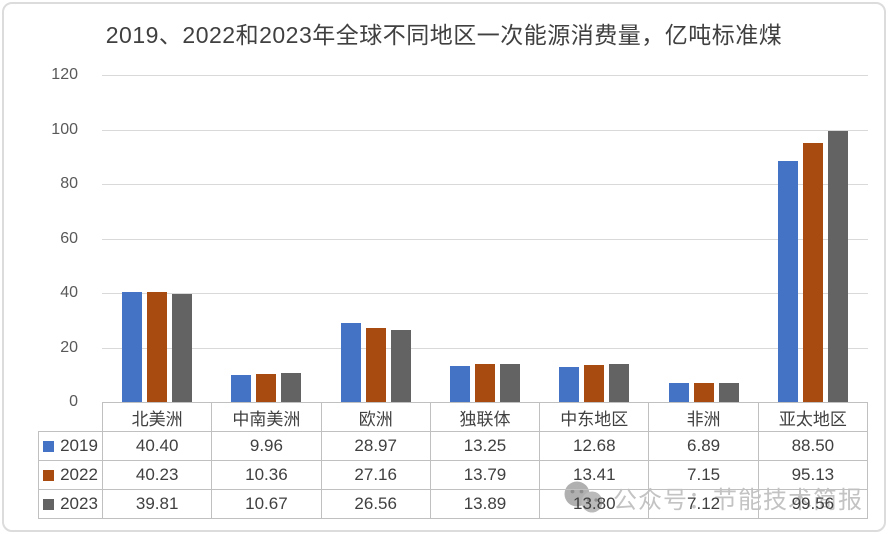 The image size is (888, 534). I want to click on table-value-cell: 13.25, so click(485, 446).